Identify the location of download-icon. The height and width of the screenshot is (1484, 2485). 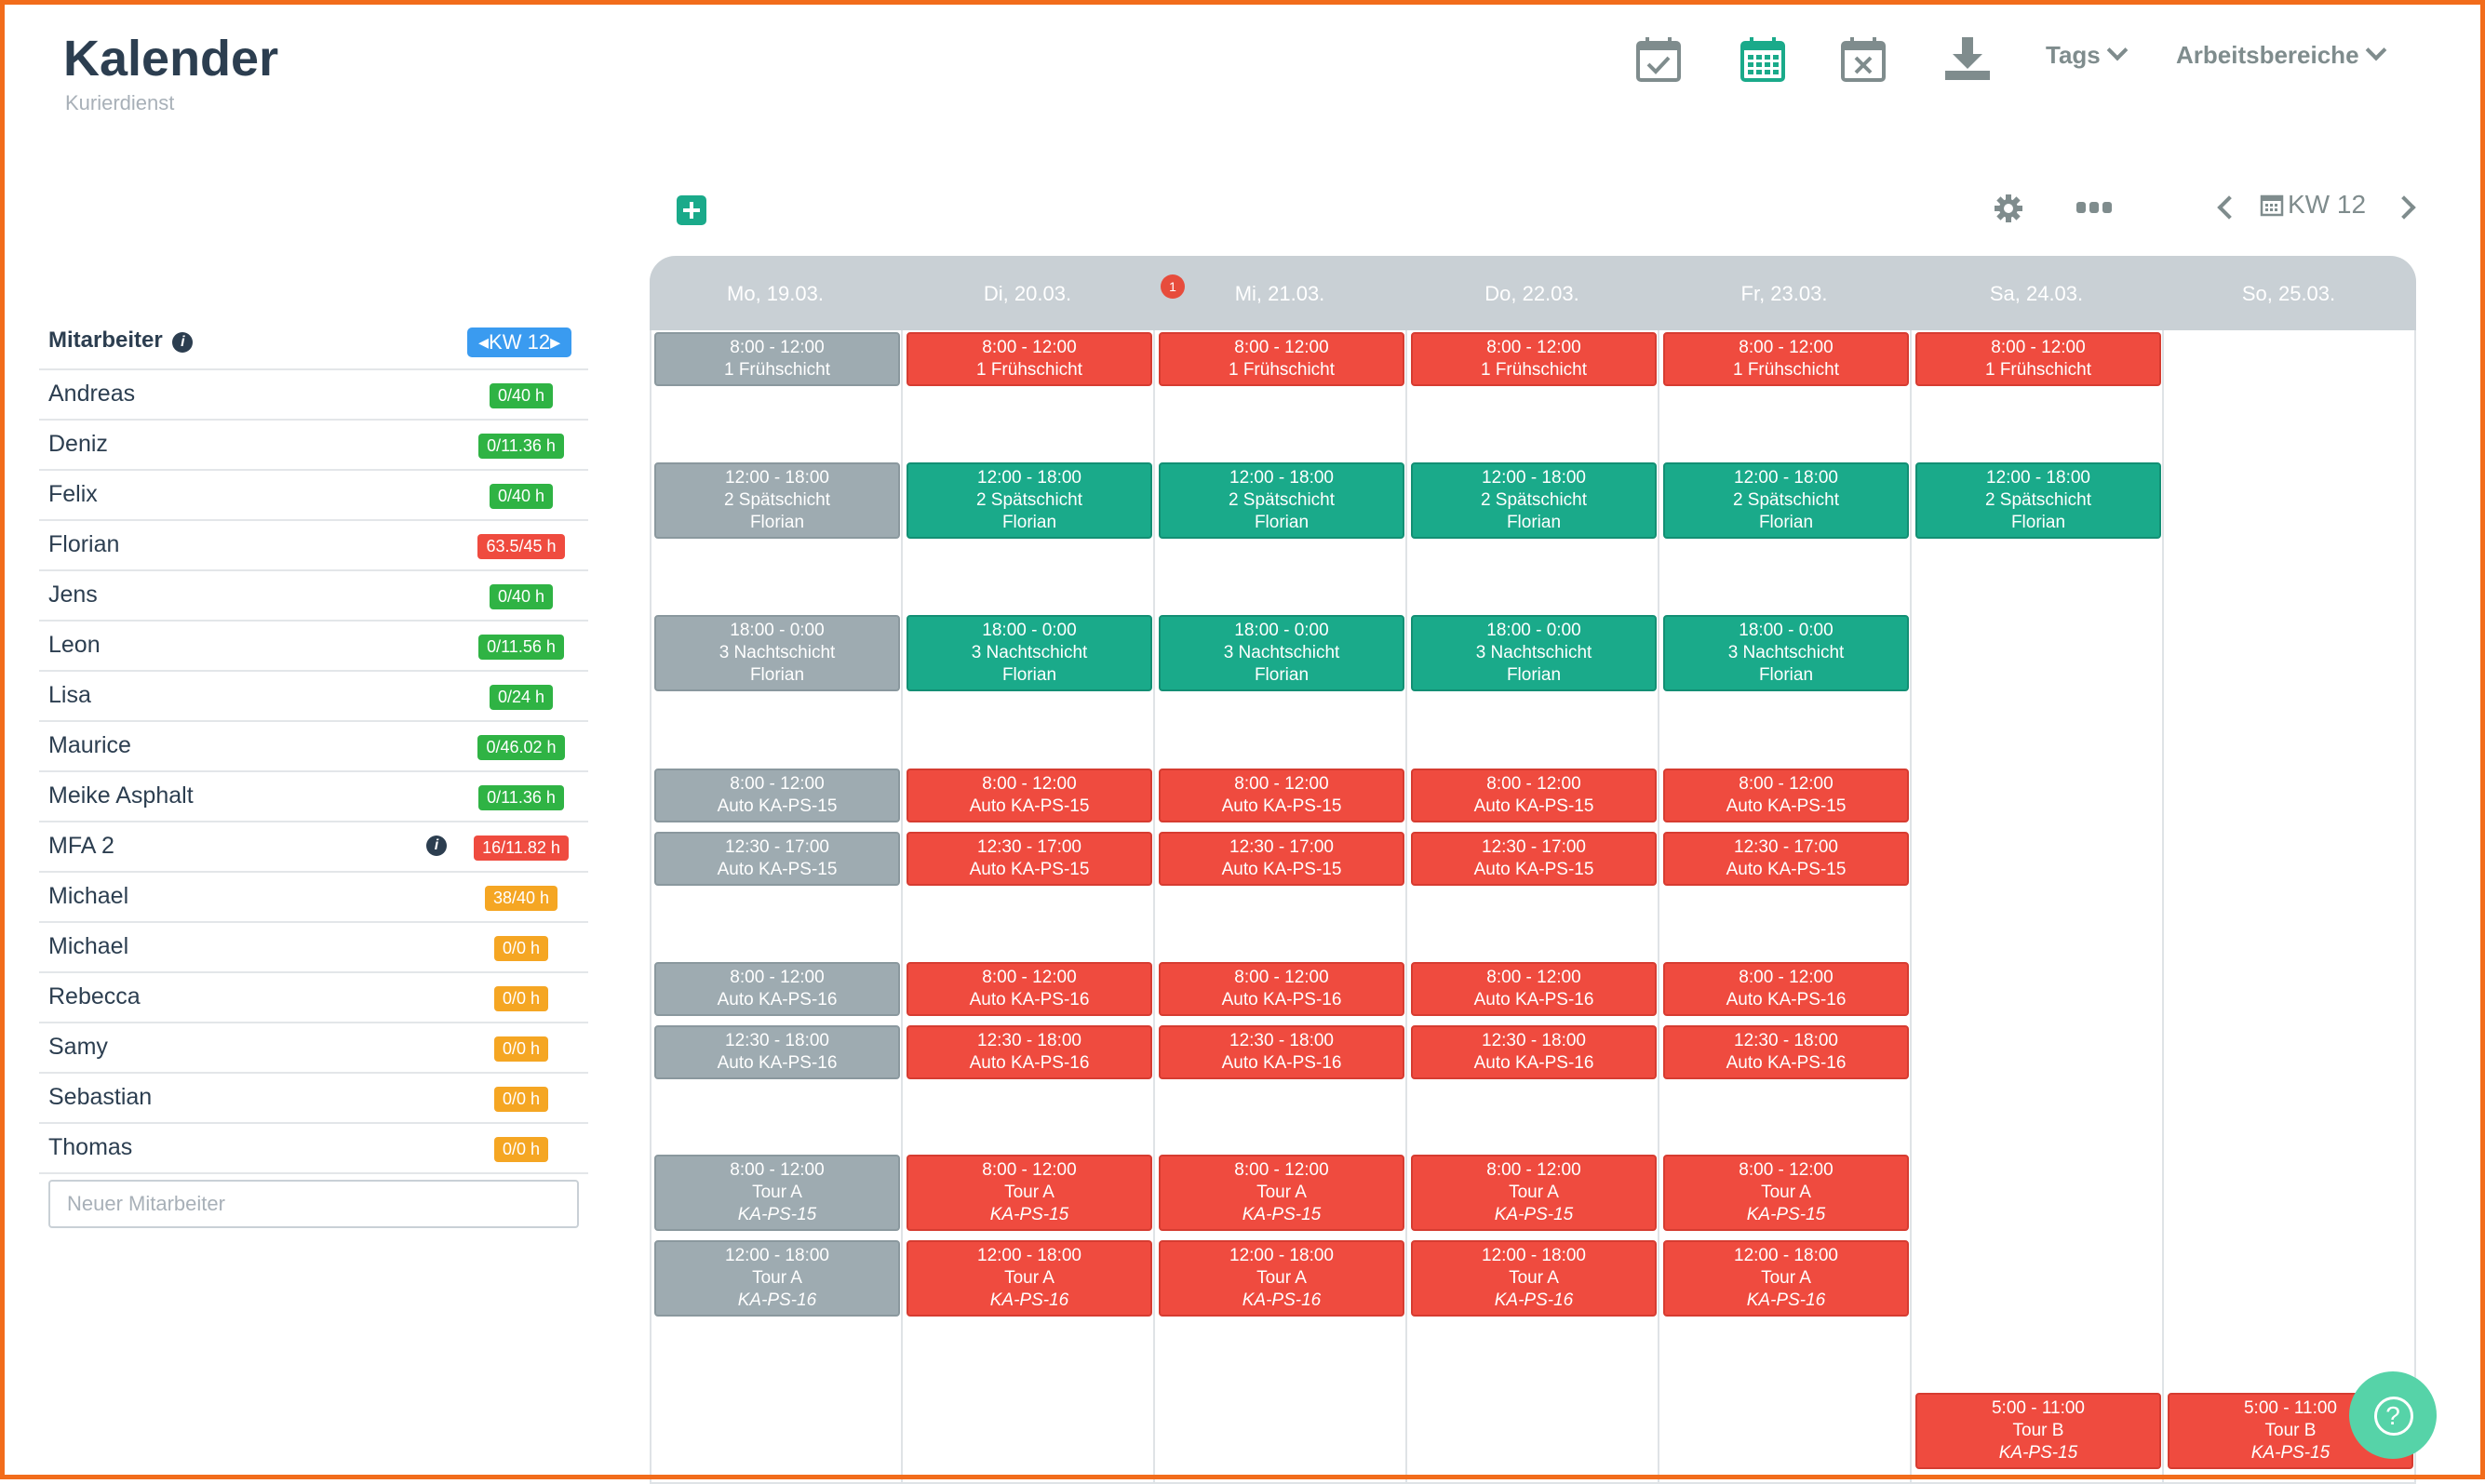
(1967, 59).